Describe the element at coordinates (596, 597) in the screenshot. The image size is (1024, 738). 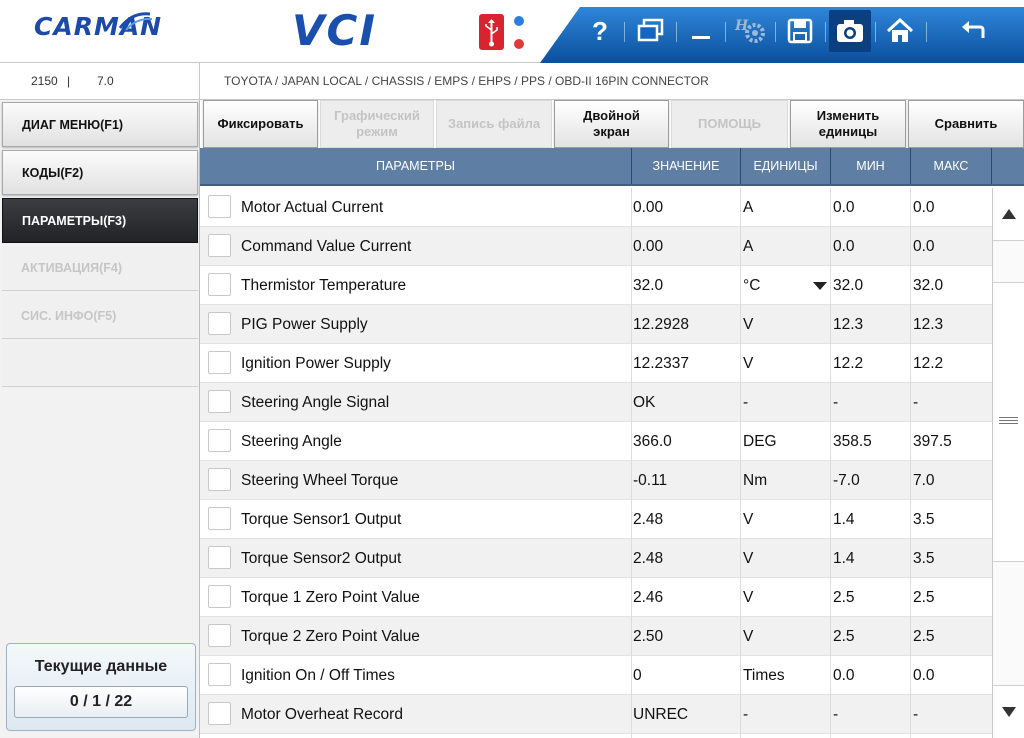
I see `table-row: Torque 1 Zero Point Value 2.46 V 2.5 2.5` at that location.